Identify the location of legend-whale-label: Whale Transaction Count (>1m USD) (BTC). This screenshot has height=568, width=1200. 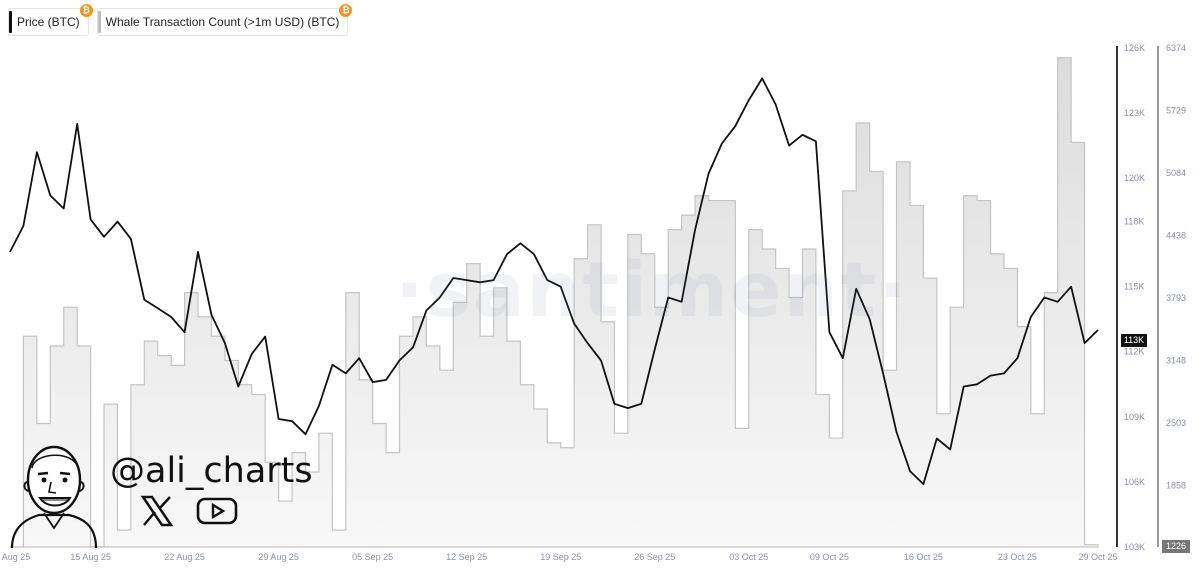
(222, 22).